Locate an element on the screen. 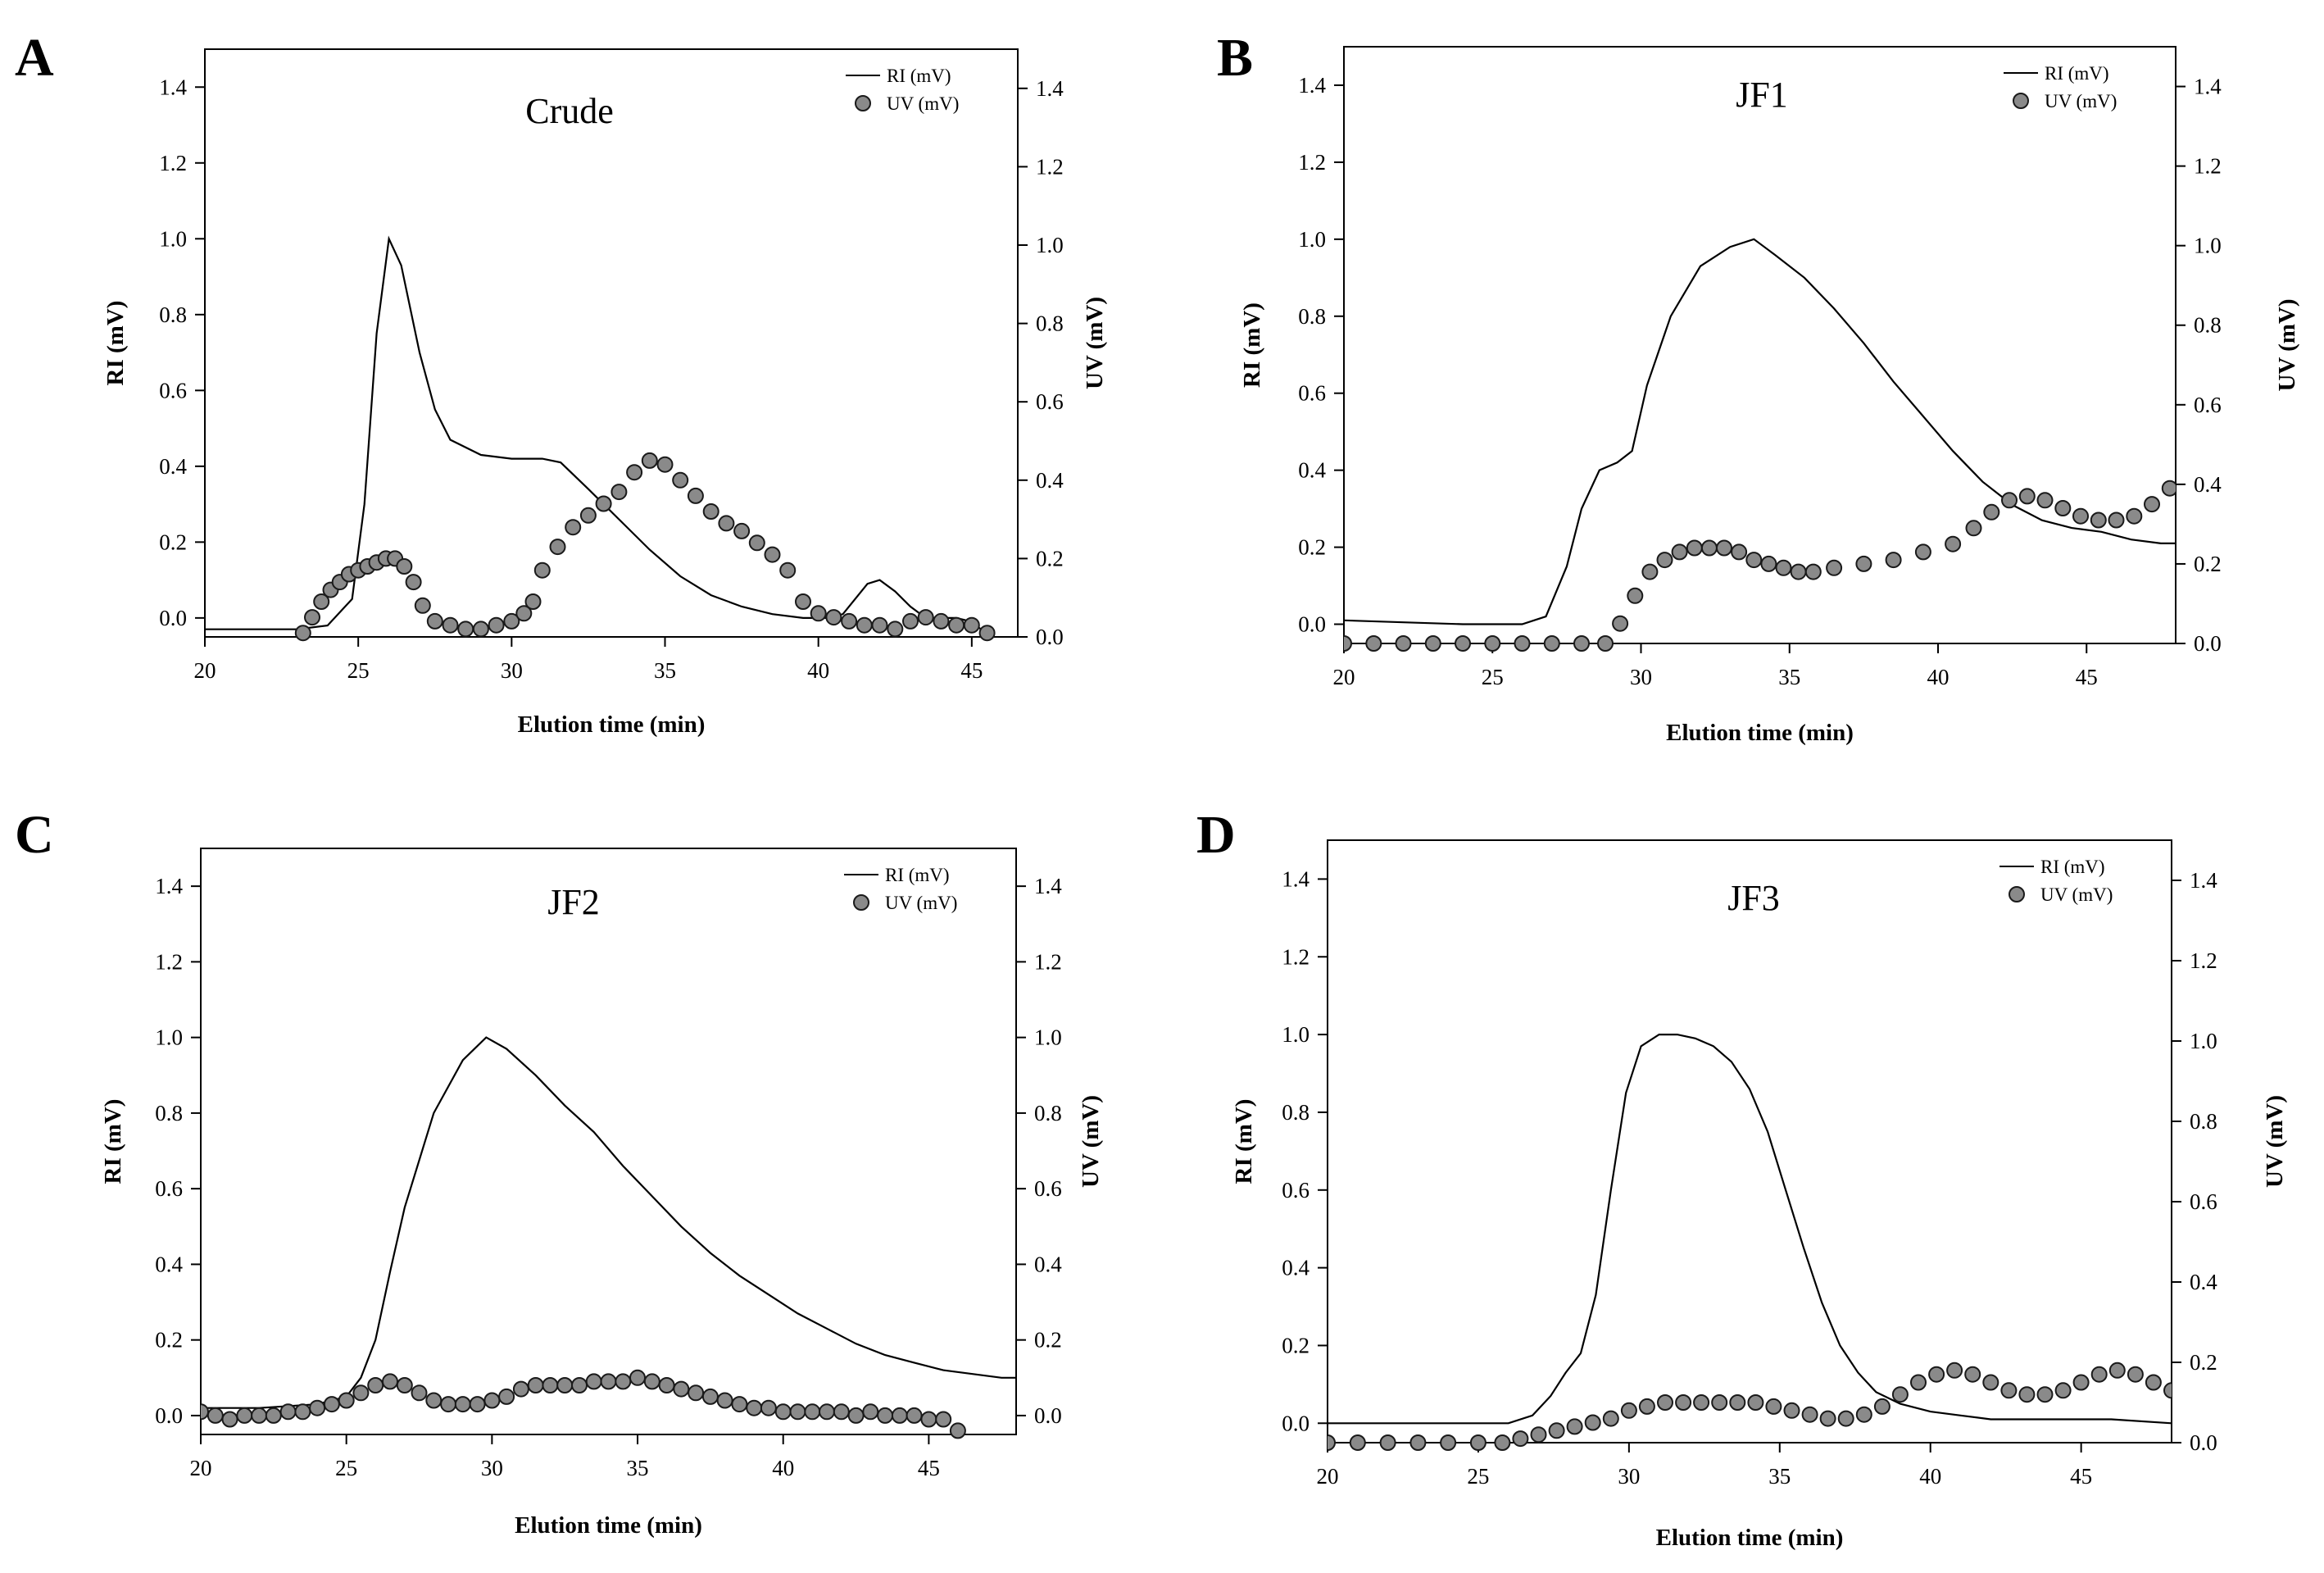 Image resolution: width=2324 pixels, height=1573 pixels. x-tick-label: 35 is located at coordinates (1789, 677).